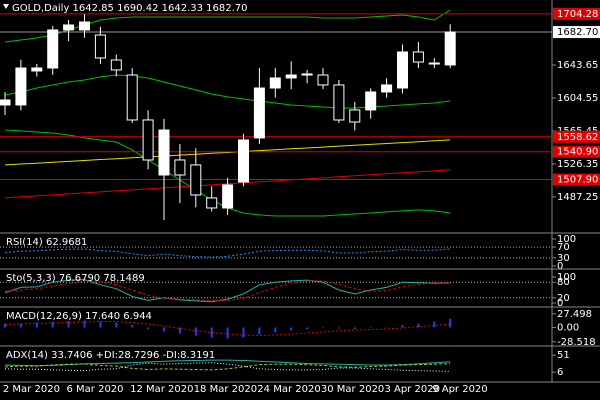 Image resolution: width=600 pixels, height=400 pixels. I want to click on y-tick-label: 30, so click(563, 258).